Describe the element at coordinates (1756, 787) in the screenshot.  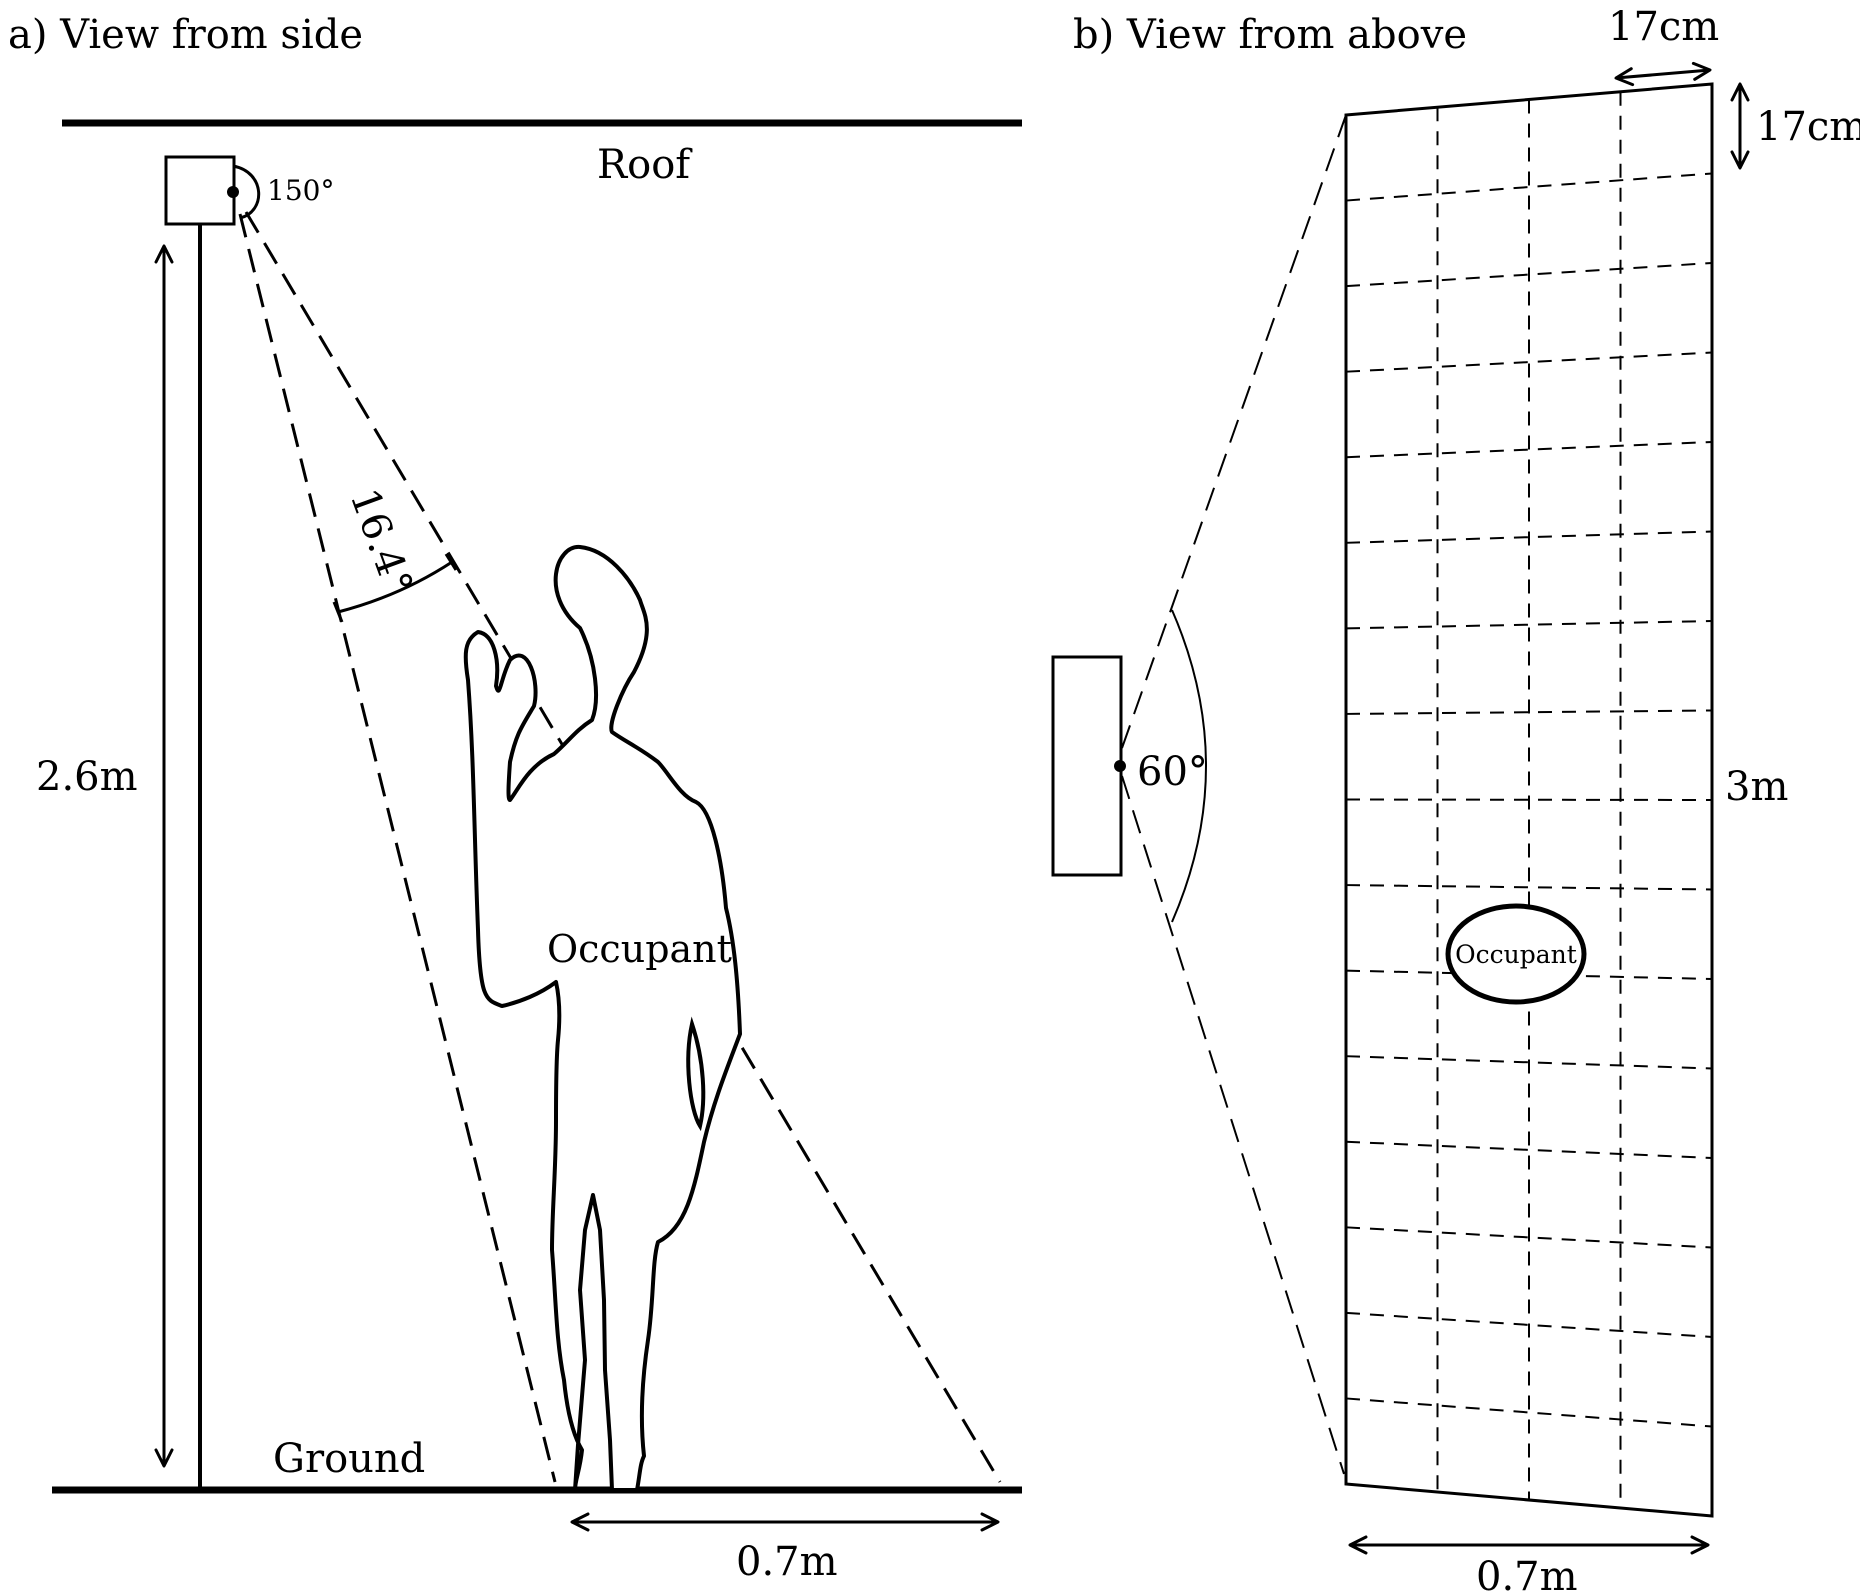
I see `area-length-label: 3m` at that location.